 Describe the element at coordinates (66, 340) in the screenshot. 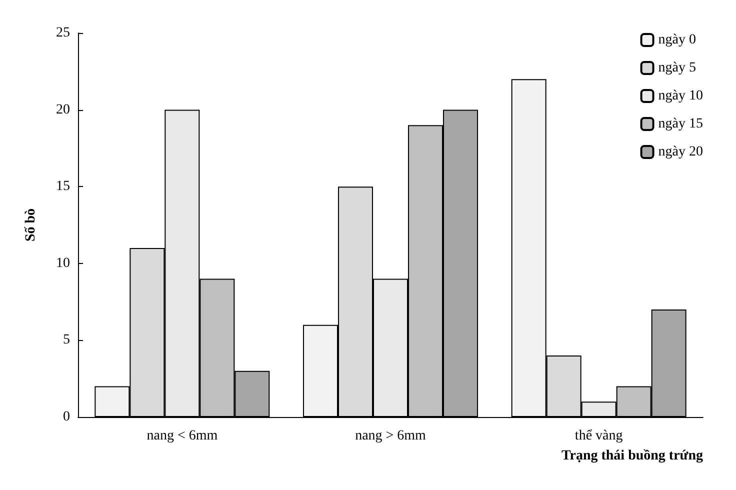

I see `y-tick-label: 5` at that location.